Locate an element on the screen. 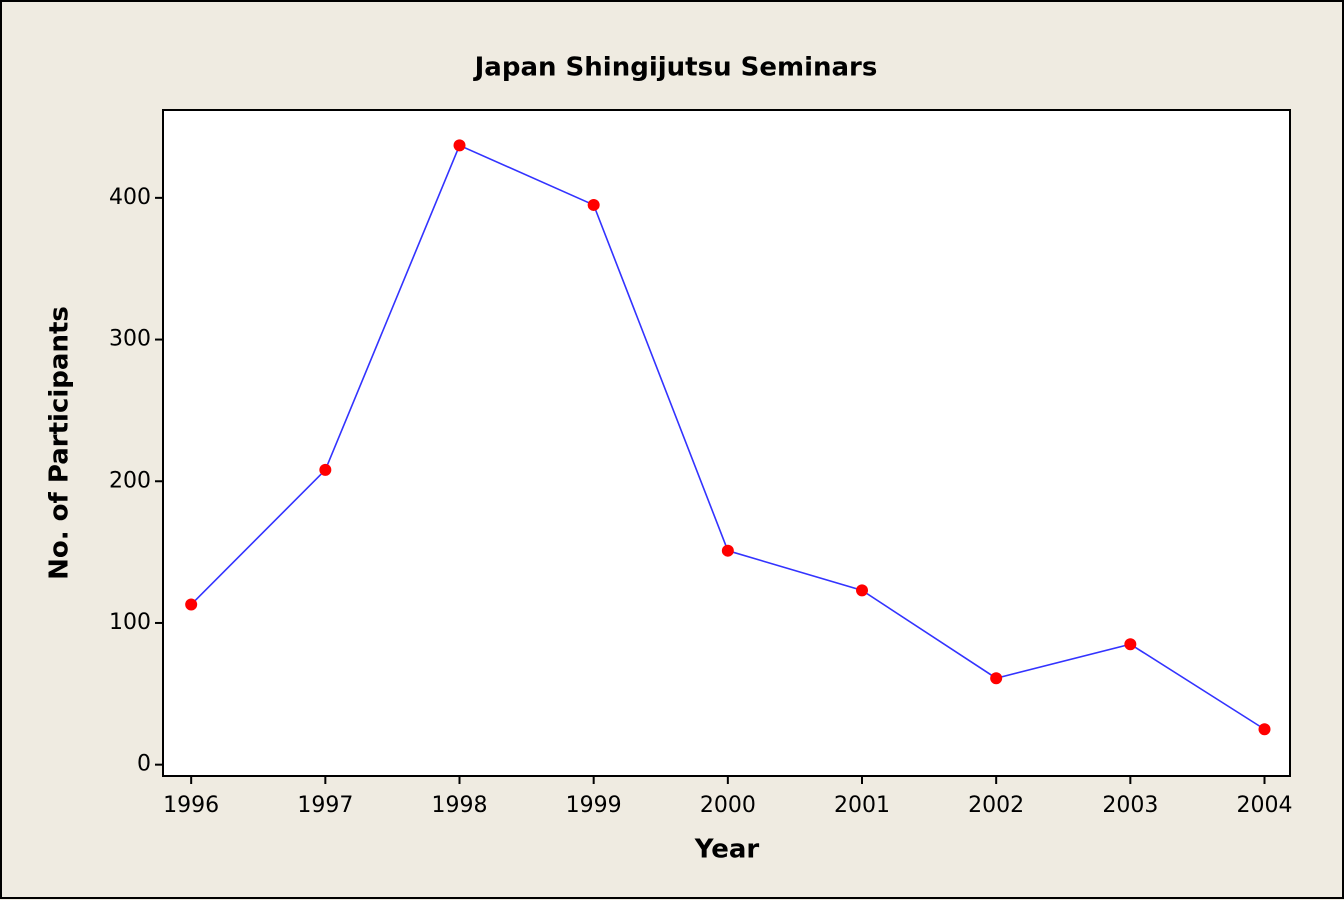  x-tick-label: 1998 is located at coordinates (460, 805).